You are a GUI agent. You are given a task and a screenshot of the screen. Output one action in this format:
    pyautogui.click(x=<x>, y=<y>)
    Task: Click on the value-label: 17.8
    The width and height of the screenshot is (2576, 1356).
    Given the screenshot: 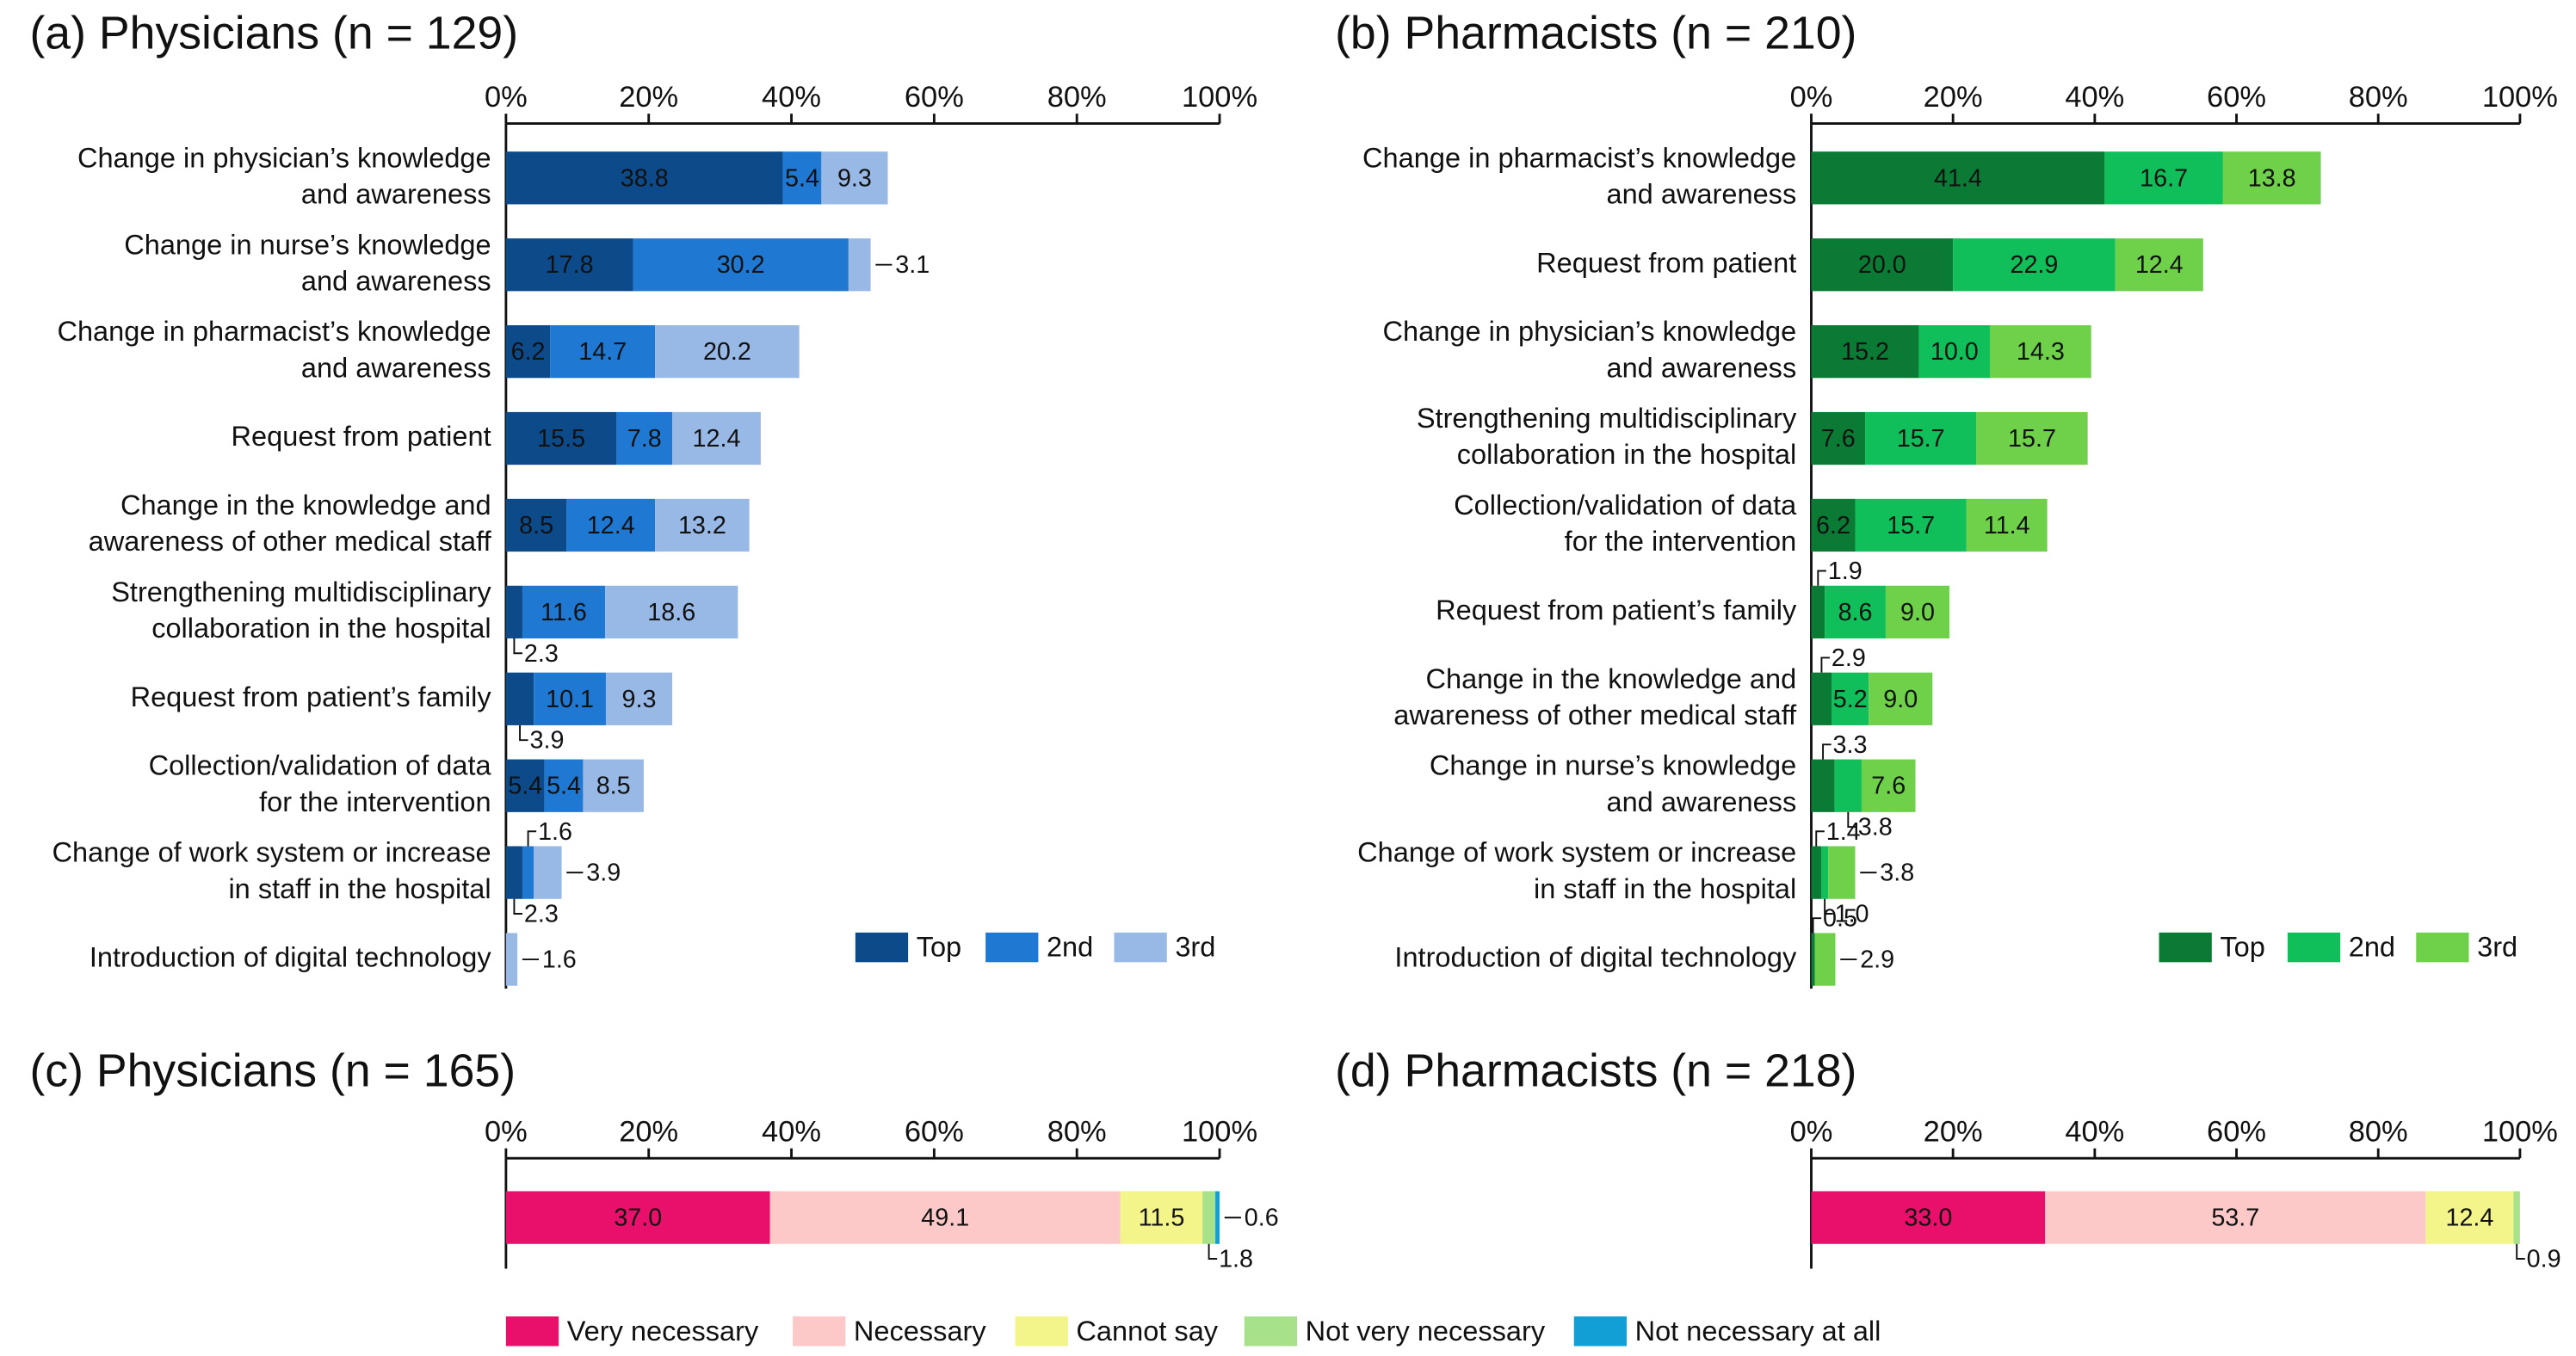 What is the action you would take?
    pyautogui.click(x=570, y=265)
    